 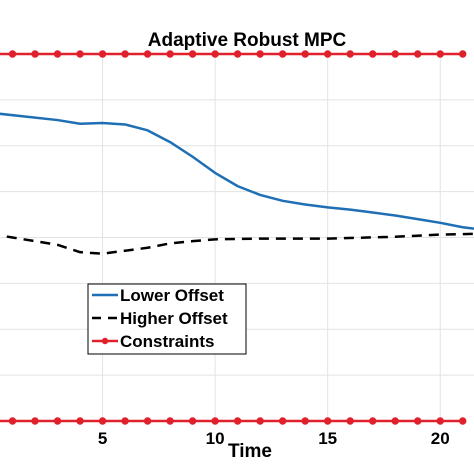 What do you see at coordinates (327, 438) in the screenshot?
I see `x-tick-label: 15` at bounding box center [327, 438].